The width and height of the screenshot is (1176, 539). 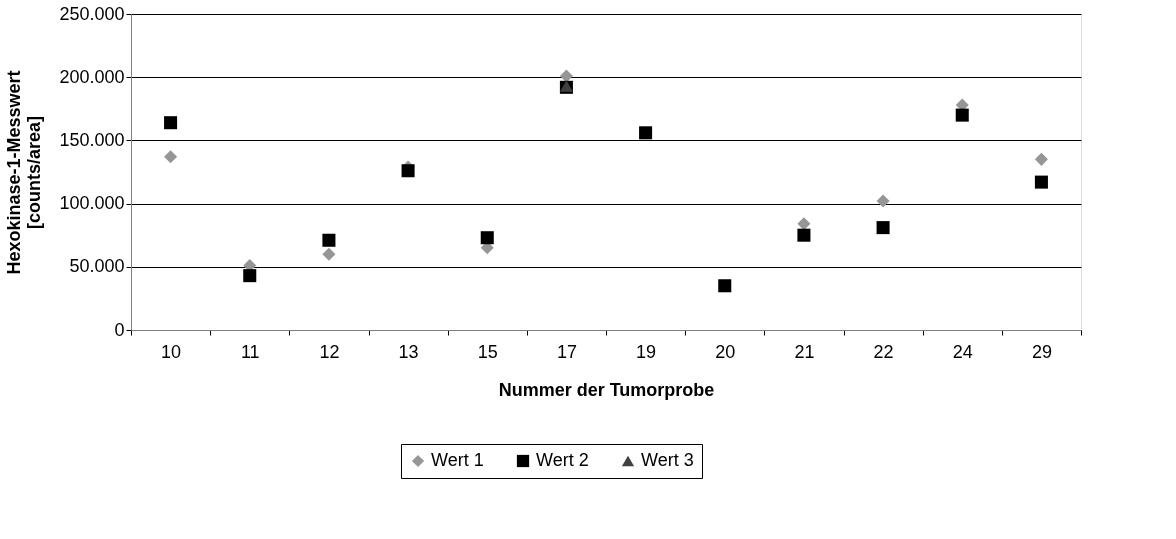 I want to click on y-tick-label: 150.000, so click(x=92, y=139).